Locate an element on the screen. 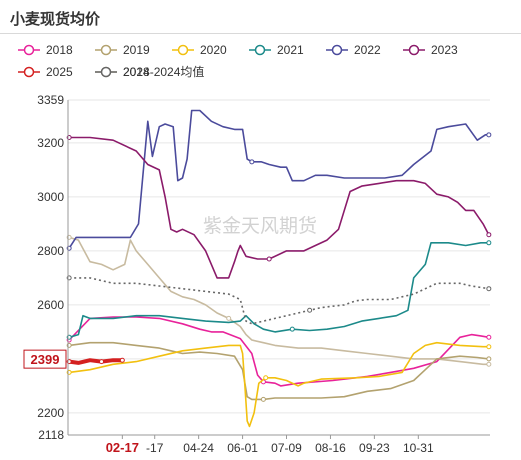 This screenshot has width=521, height=460. legend-label: 2022 is located at coordinates (367, 50).